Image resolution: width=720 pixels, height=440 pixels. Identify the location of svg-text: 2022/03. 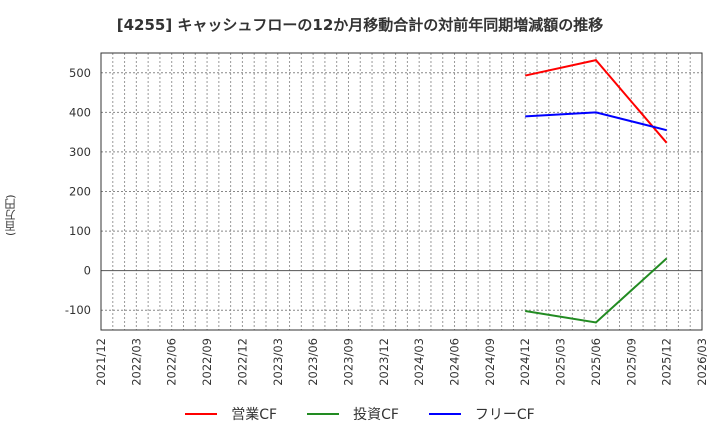
(136, 362).